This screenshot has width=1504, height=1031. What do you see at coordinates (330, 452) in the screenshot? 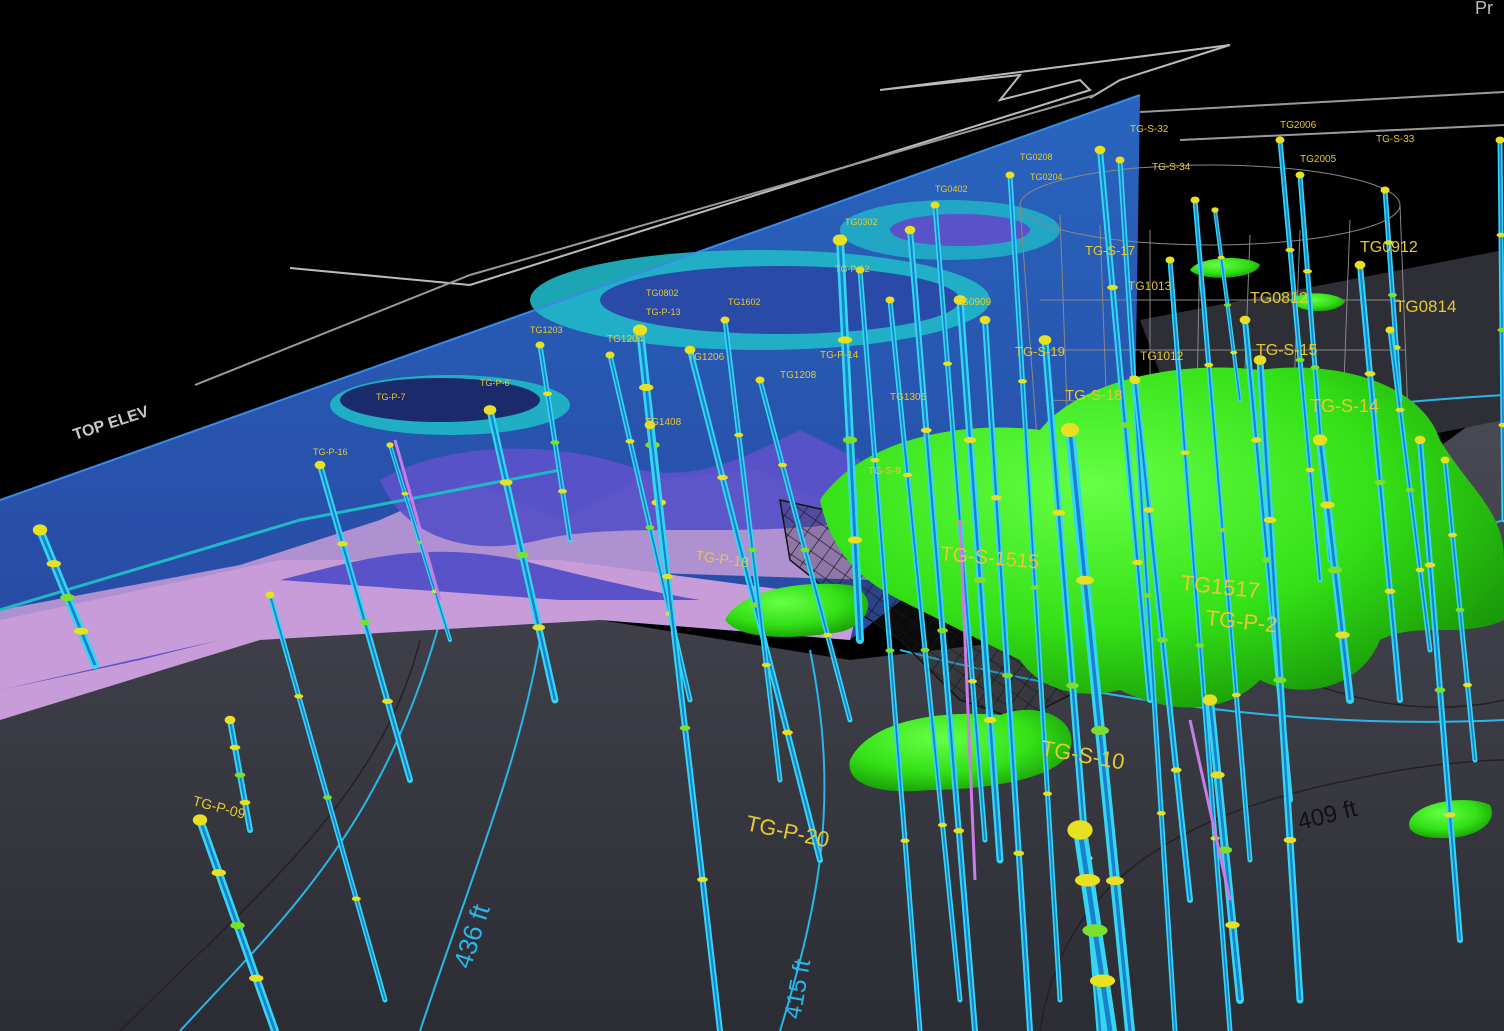
I see `well-label: TG-P-16` at bounding box center [330, 452].